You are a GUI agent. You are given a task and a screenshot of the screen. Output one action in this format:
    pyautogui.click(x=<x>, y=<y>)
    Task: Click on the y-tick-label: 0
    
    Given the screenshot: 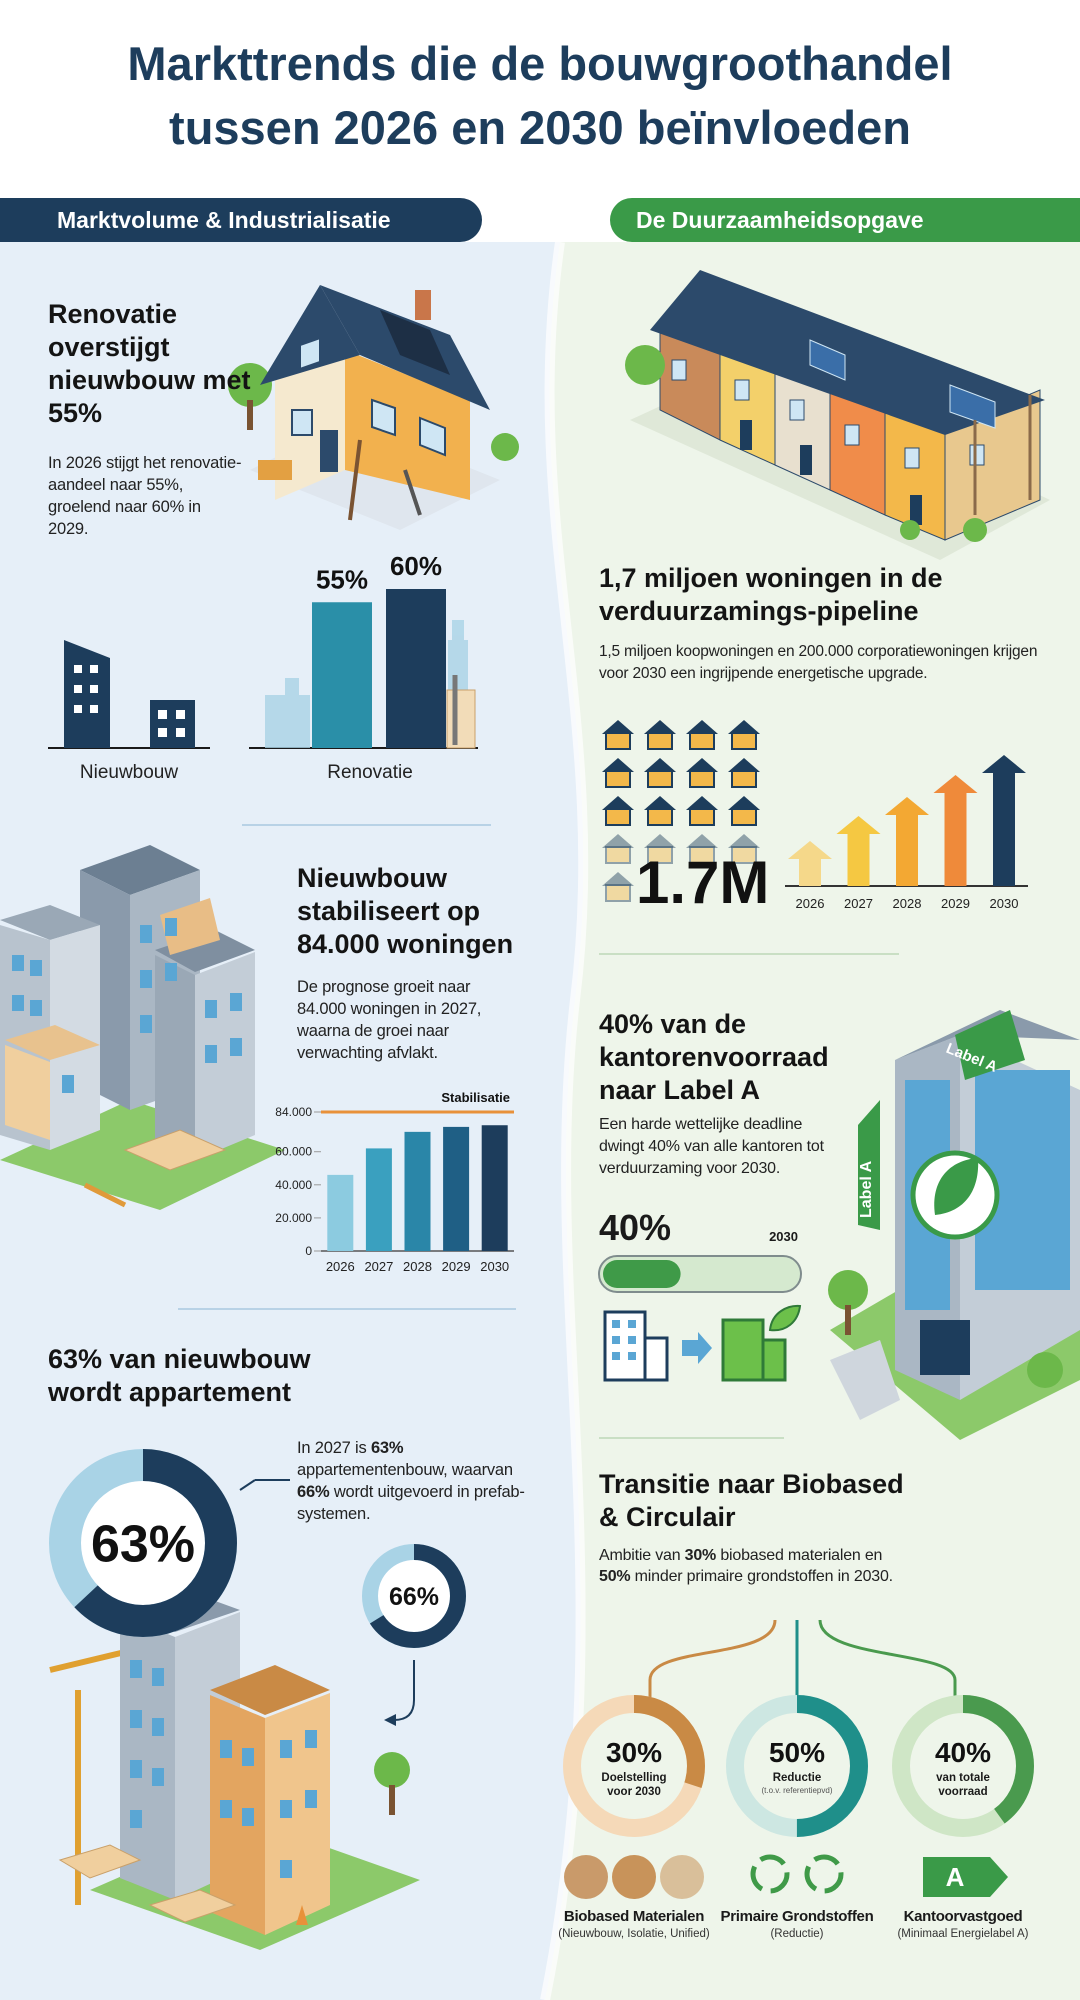 What is the action you would take?
    pyautogui.click(x=308, y=1251)
    